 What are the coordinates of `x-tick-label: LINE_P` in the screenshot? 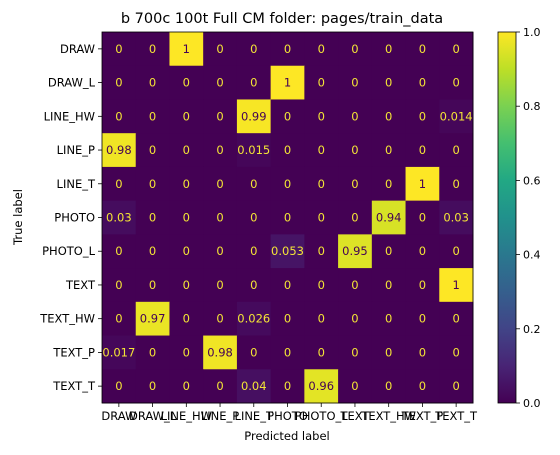 It's located at (220, 416).